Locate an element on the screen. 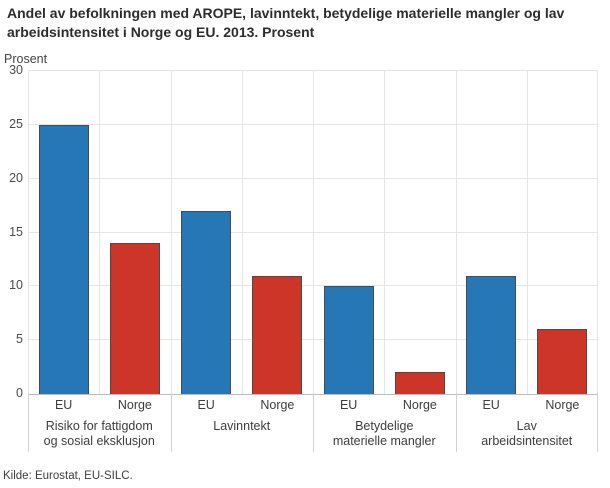 The width and height of the screenshot is (610, 488). y-tick-label: 10 is located at coordinates (16, 285).